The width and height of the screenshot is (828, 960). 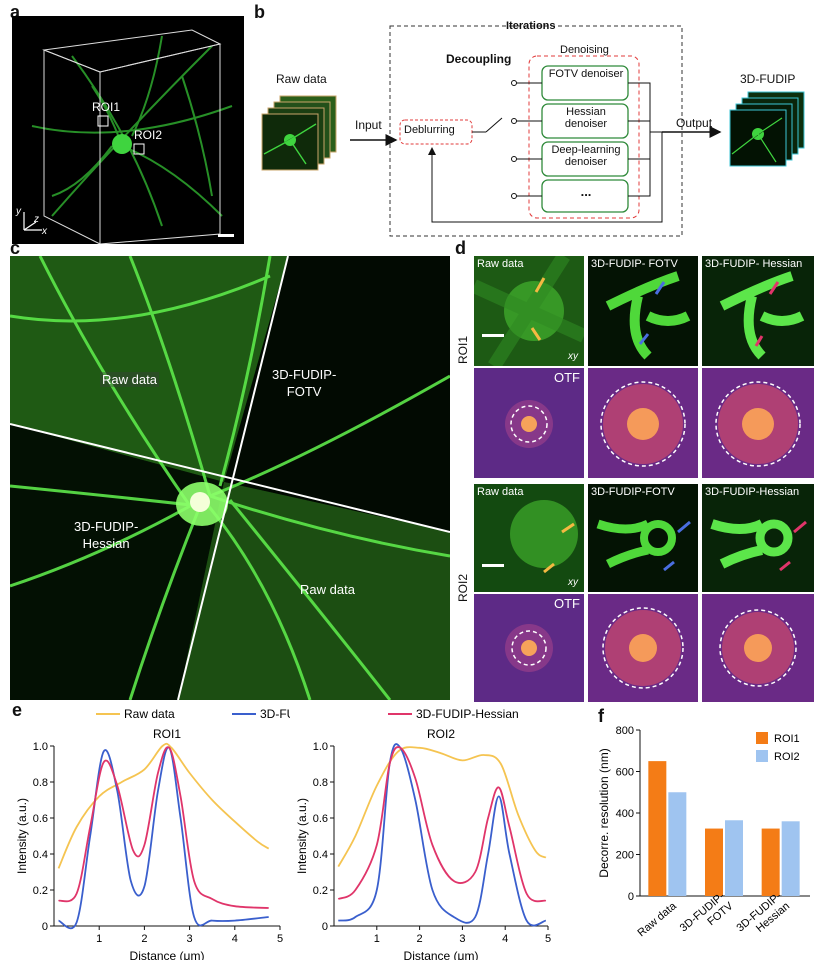 What do you see at coordinates (625, 814) in the screenshot?
I see `y-tick-label: 400` at bounding box center [625, 814].